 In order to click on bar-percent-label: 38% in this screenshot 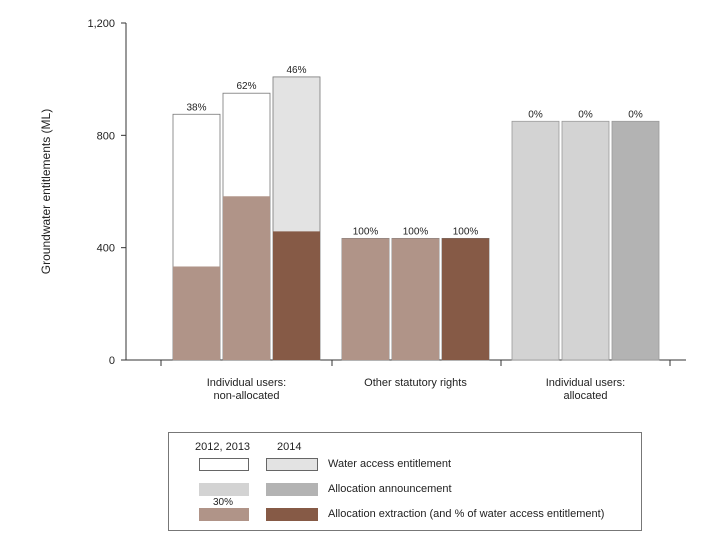, I will do `click(196, 107)`.